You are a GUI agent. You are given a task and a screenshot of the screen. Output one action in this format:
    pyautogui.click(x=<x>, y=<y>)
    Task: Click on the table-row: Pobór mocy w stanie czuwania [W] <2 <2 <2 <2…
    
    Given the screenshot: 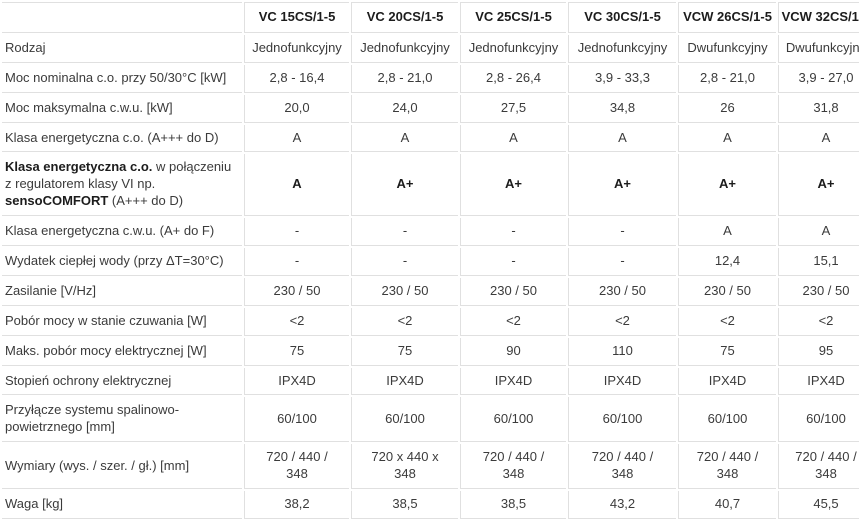 What is the action you would take?
    pyautogui.click(x=430, y=321)
    